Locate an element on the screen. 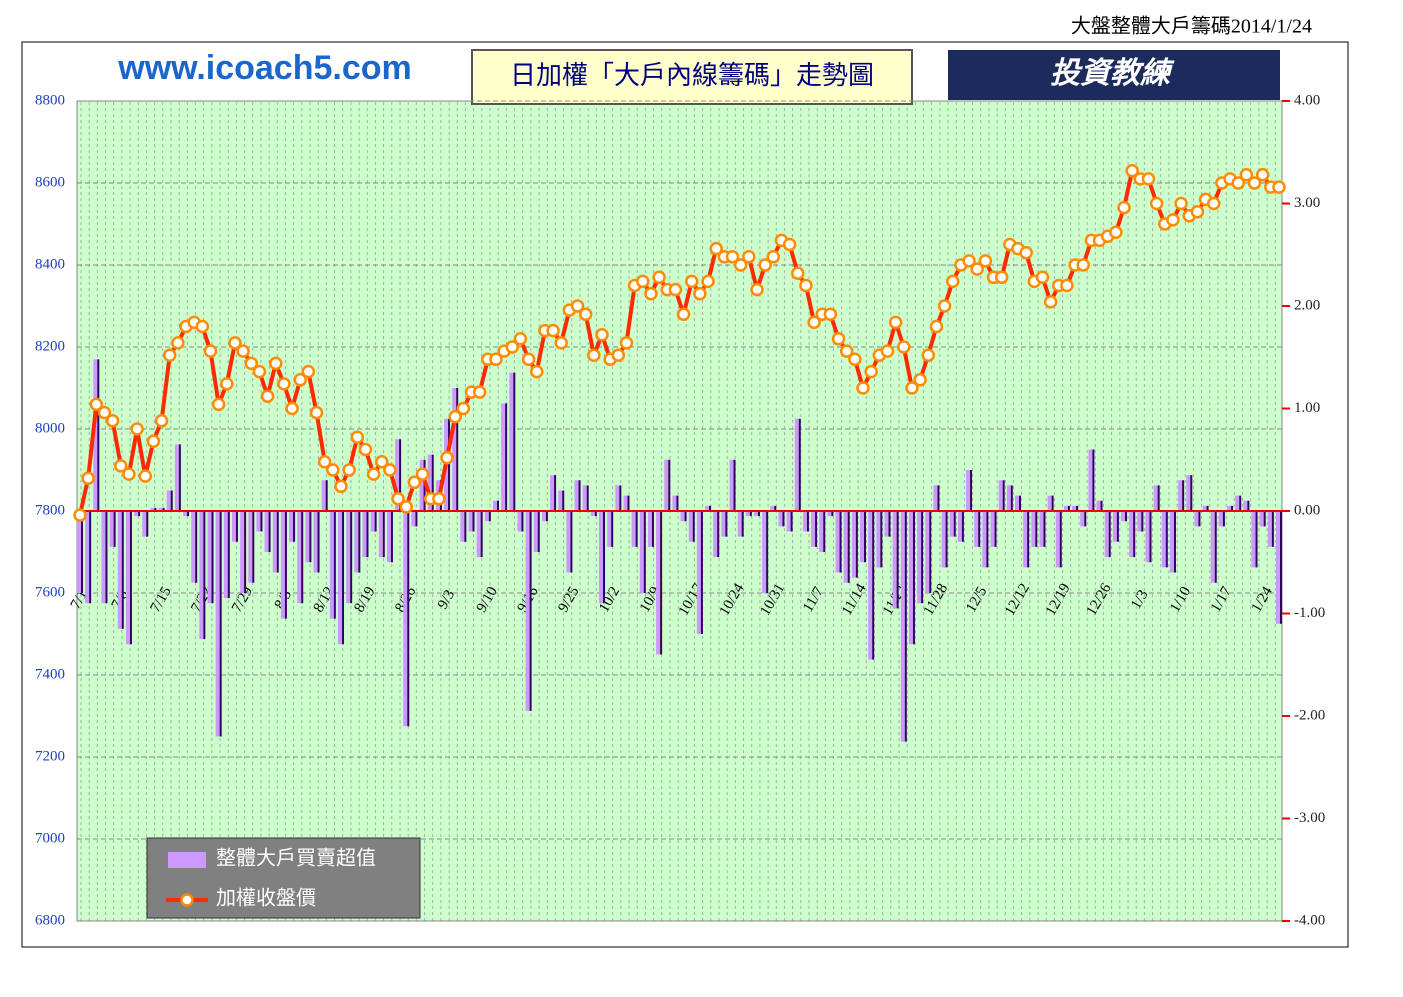  y-tick-label: 7600 is located at coordinates (50, 592).